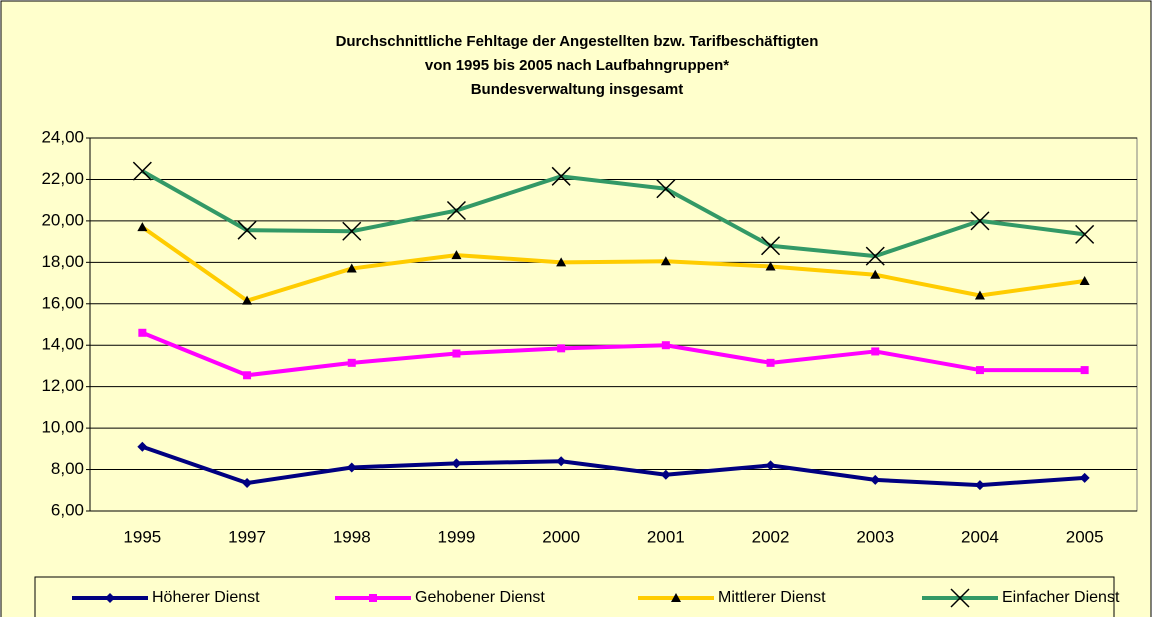 The image size is (1154, 617). I want to click on chart-title: von 1995 bis 2005 nach Laufbahngruppen*, so click(577, 65).